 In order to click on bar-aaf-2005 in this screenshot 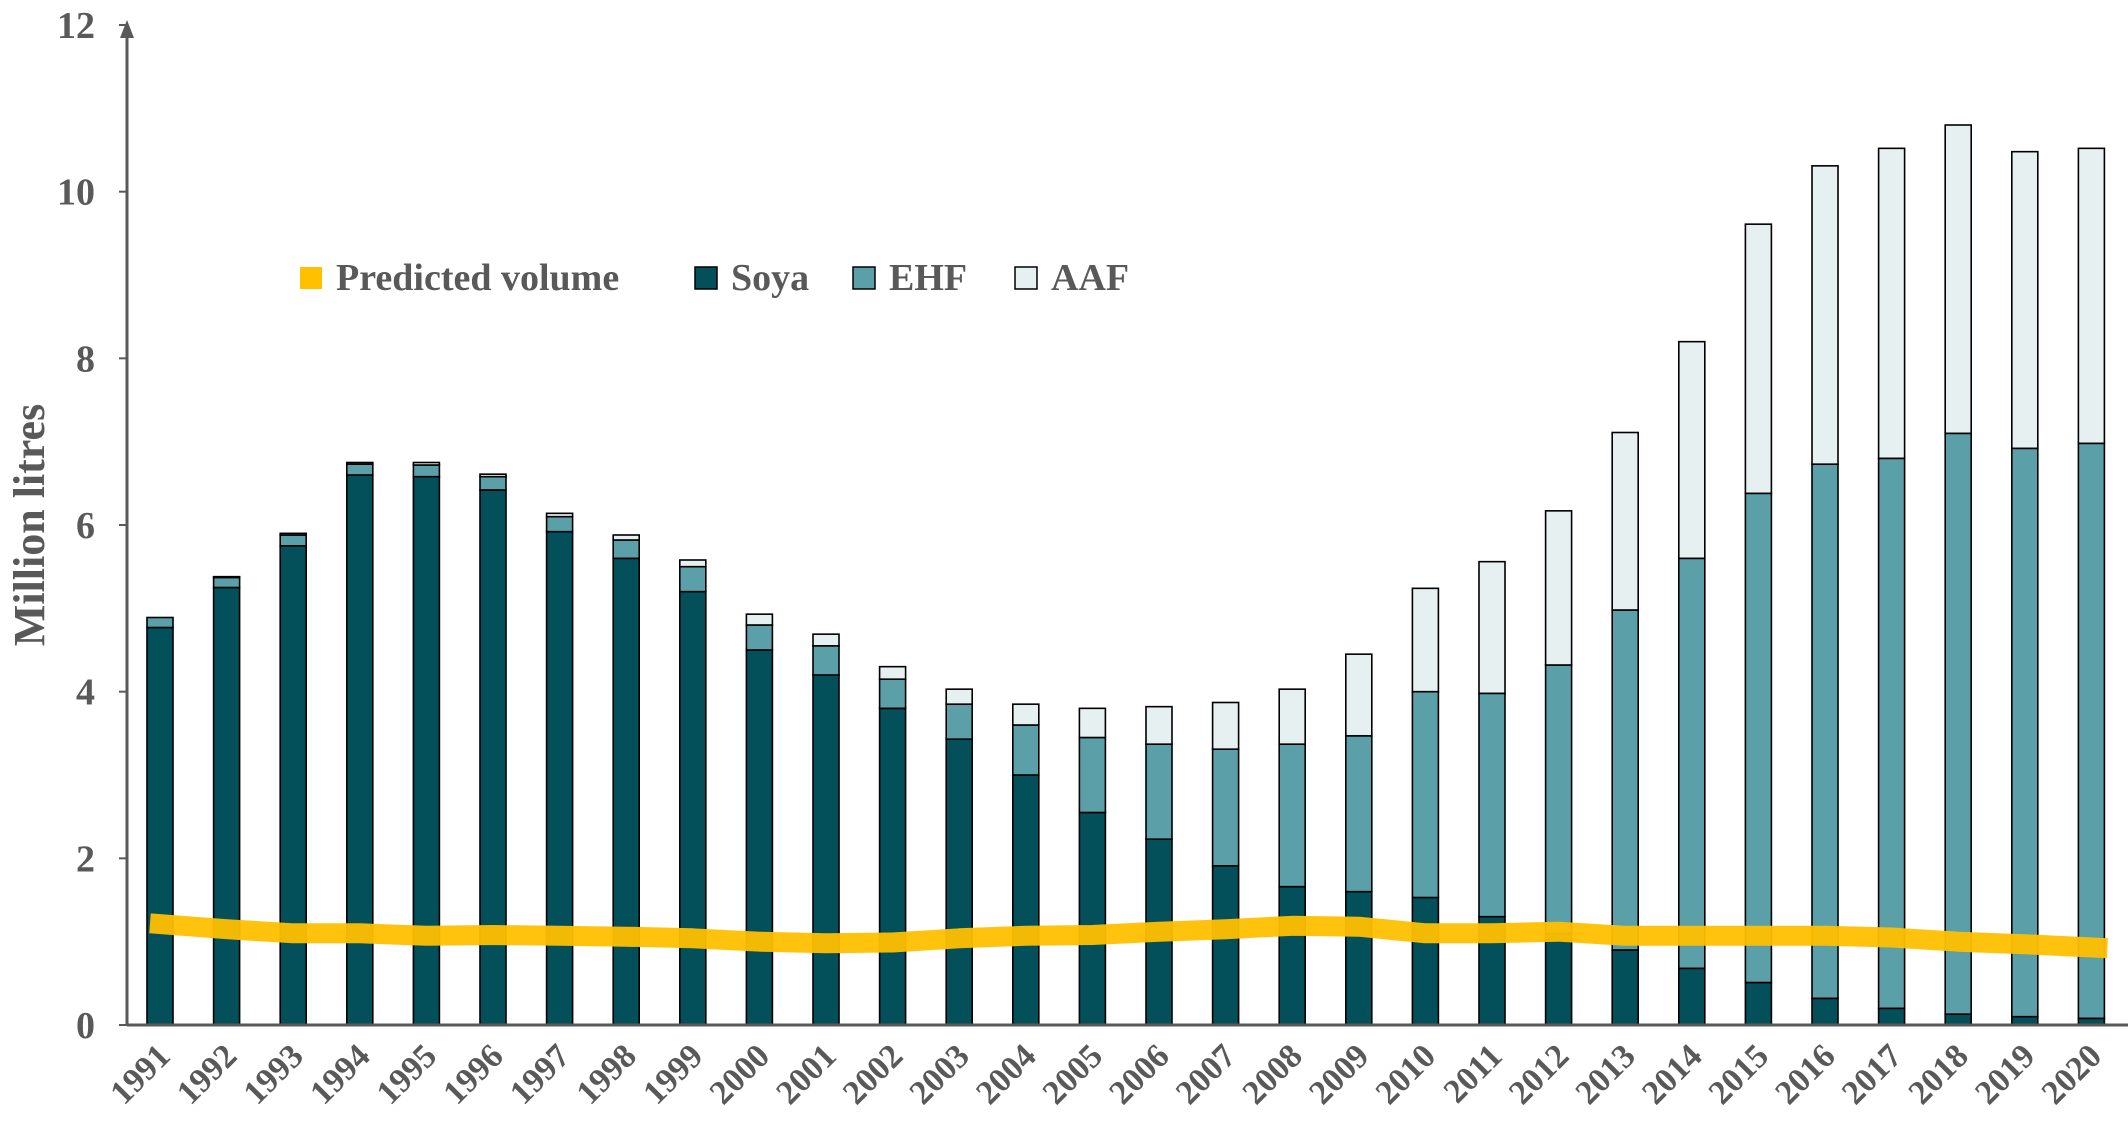, I will do `click(1092, 723)`.